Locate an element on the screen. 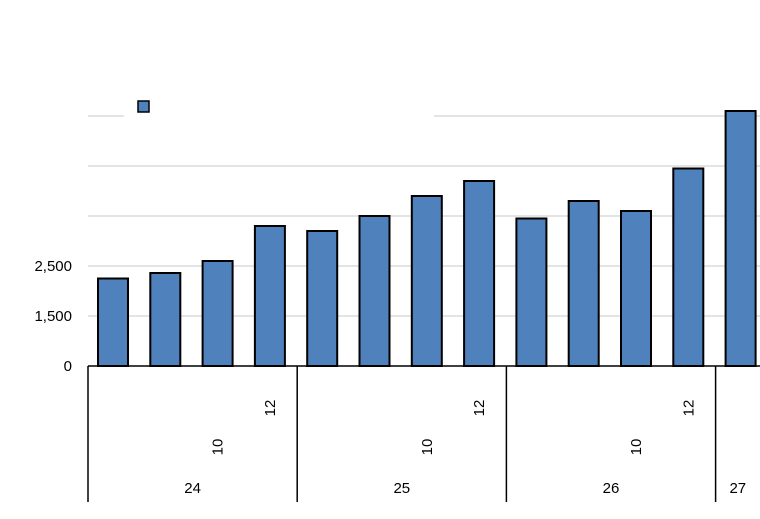  x-group-label: 25 is located at coordinates (401, 488).